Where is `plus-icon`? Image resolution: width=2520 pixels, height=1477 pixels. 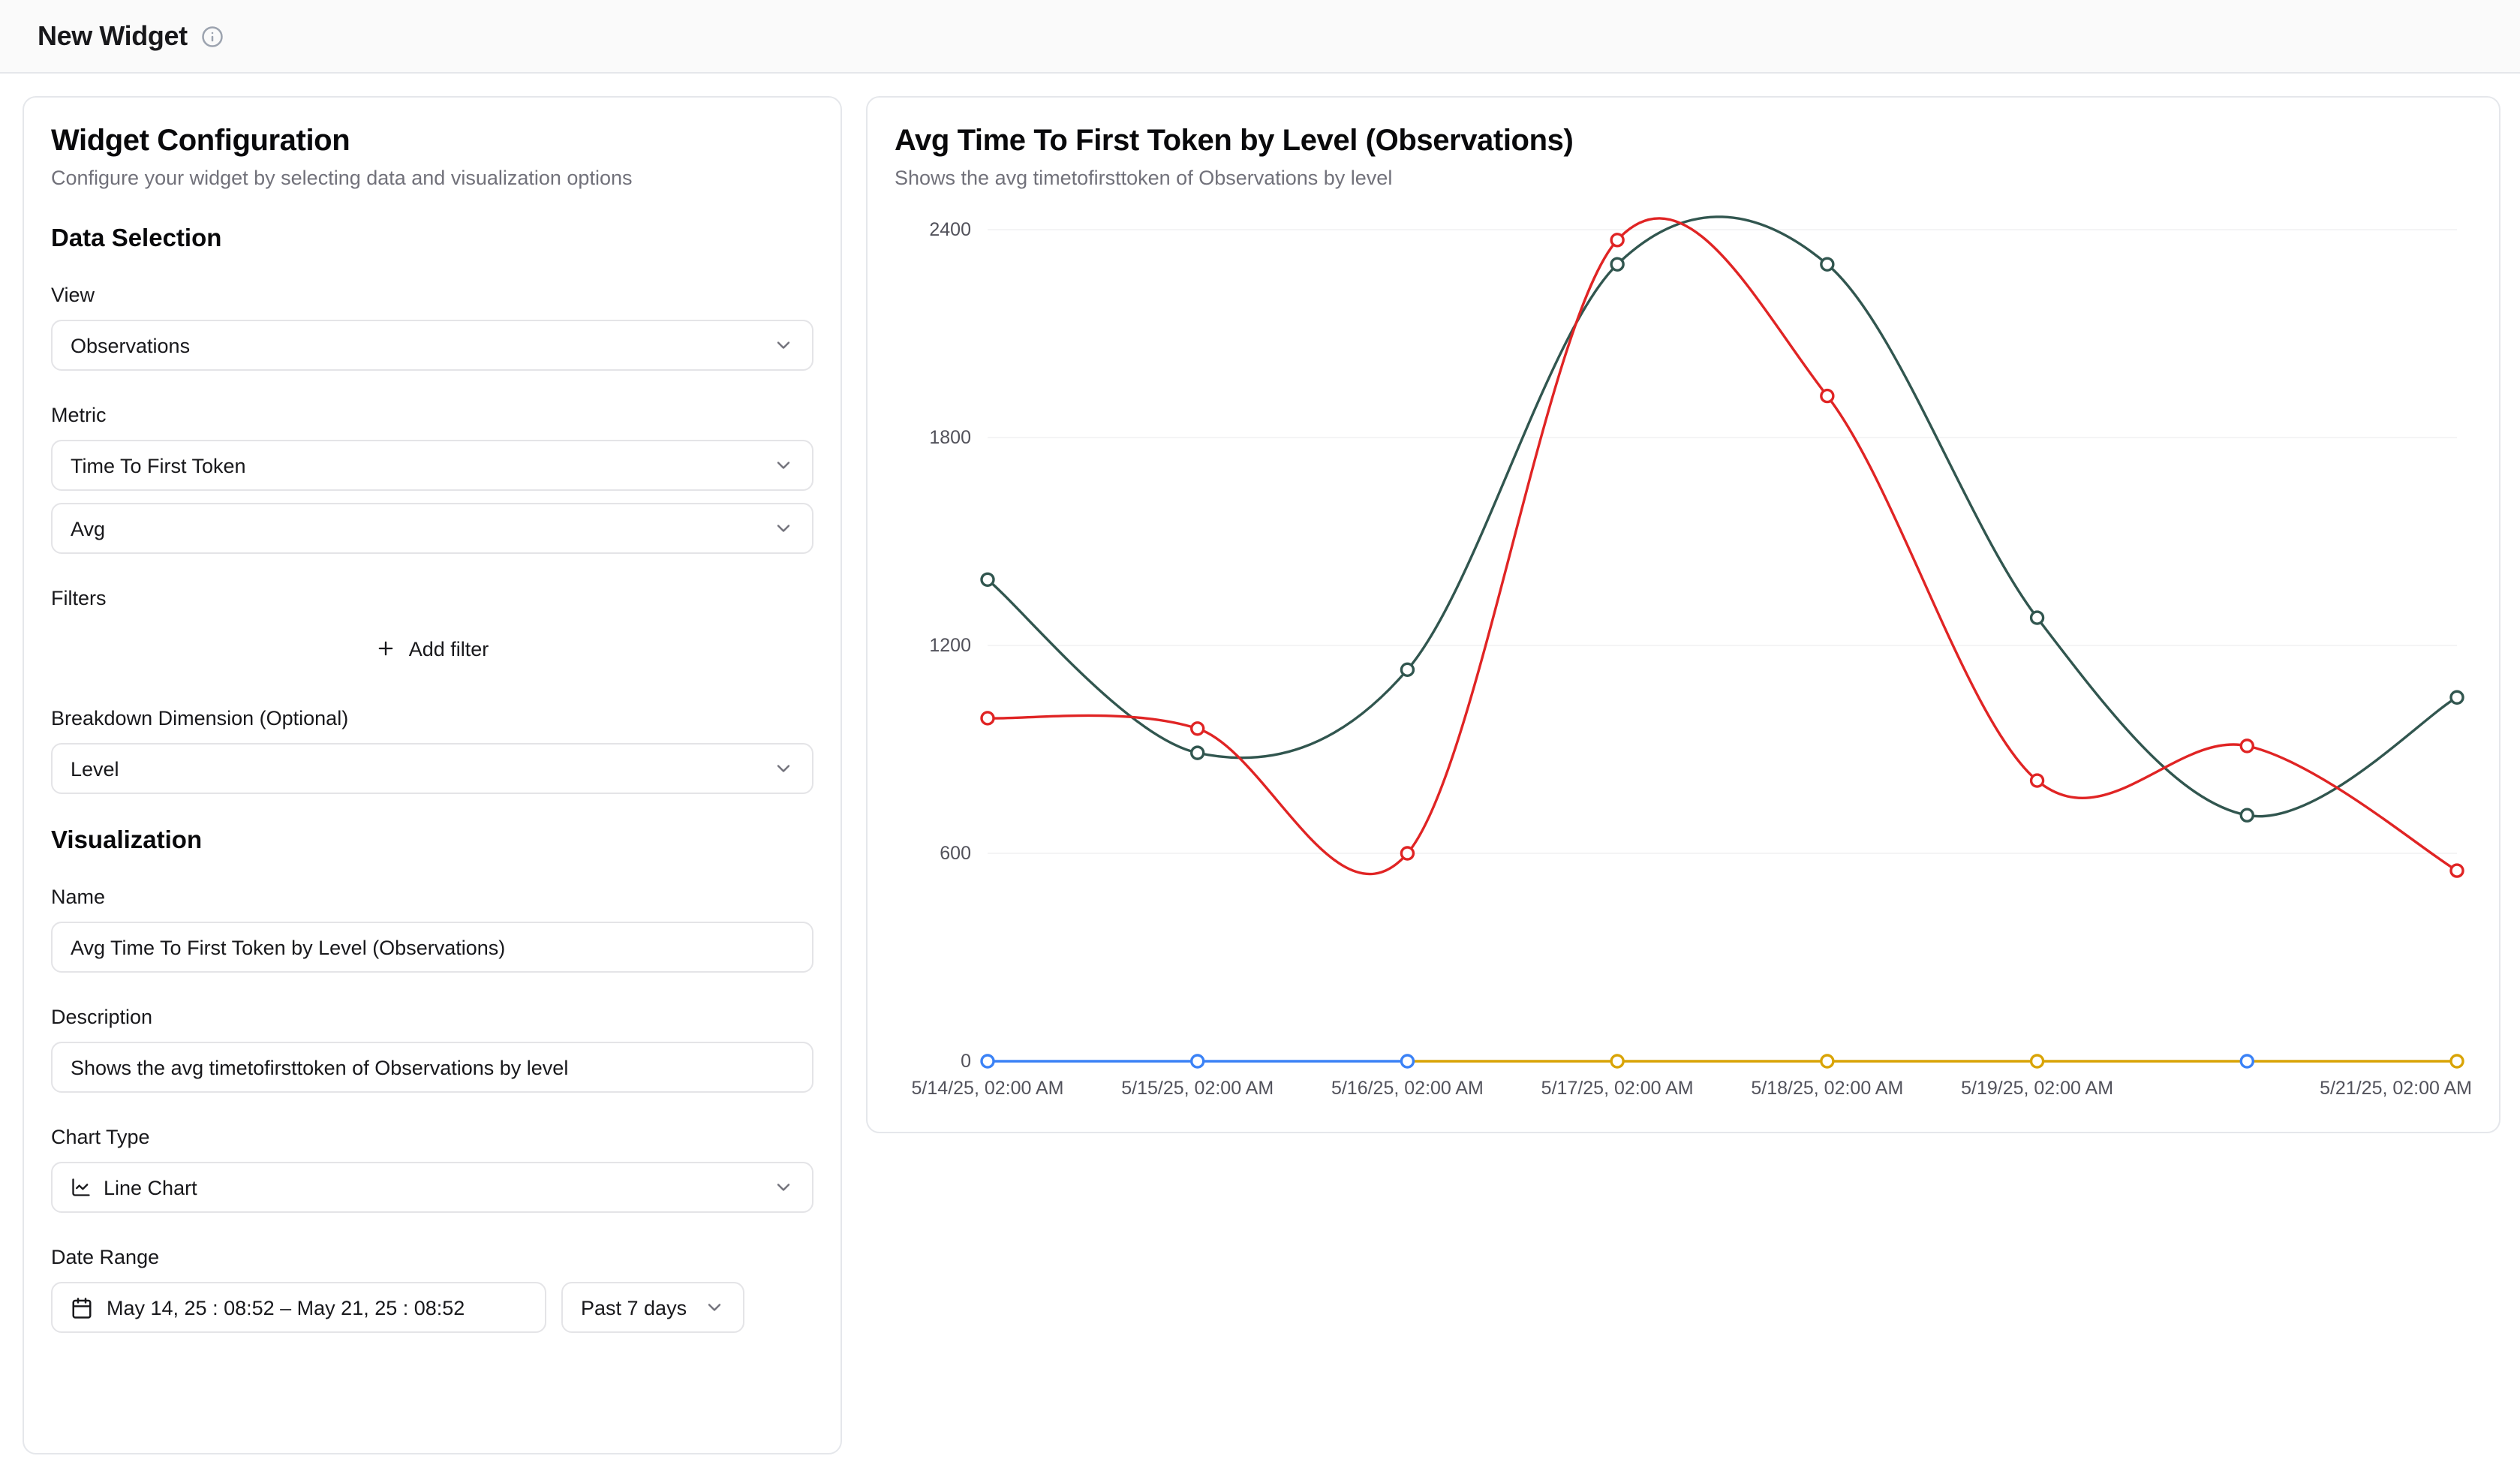
plus-icon is located at coordinates (386, 648).